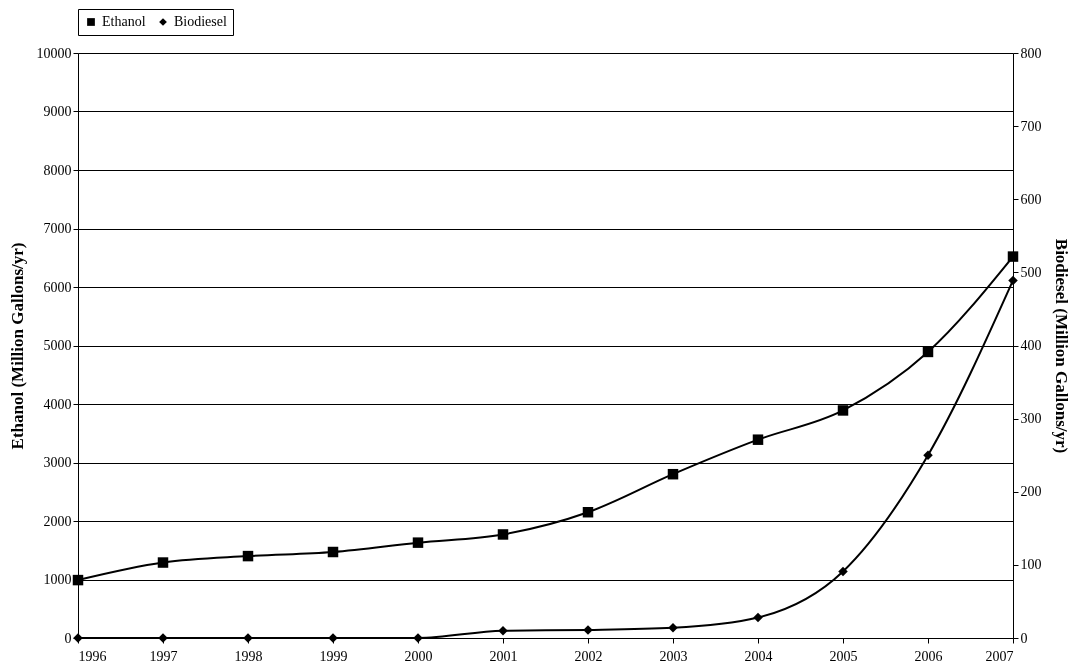 Image resolution: width=1077 pixels, height=671 pixels. What do you see at coordinates (758, 656) in the screenshot?
I see `x-tick-label: 2004` at bounding box center [758, 656].